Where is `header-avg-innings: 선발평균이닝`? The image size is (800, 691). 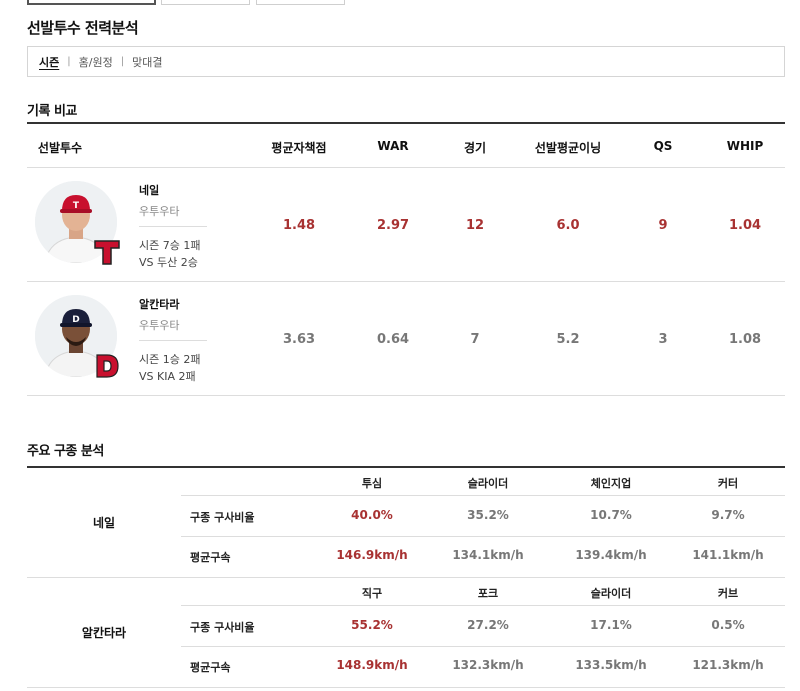 header-avg-innings: 선발평균이닝 is located at coordinates (568, 148).